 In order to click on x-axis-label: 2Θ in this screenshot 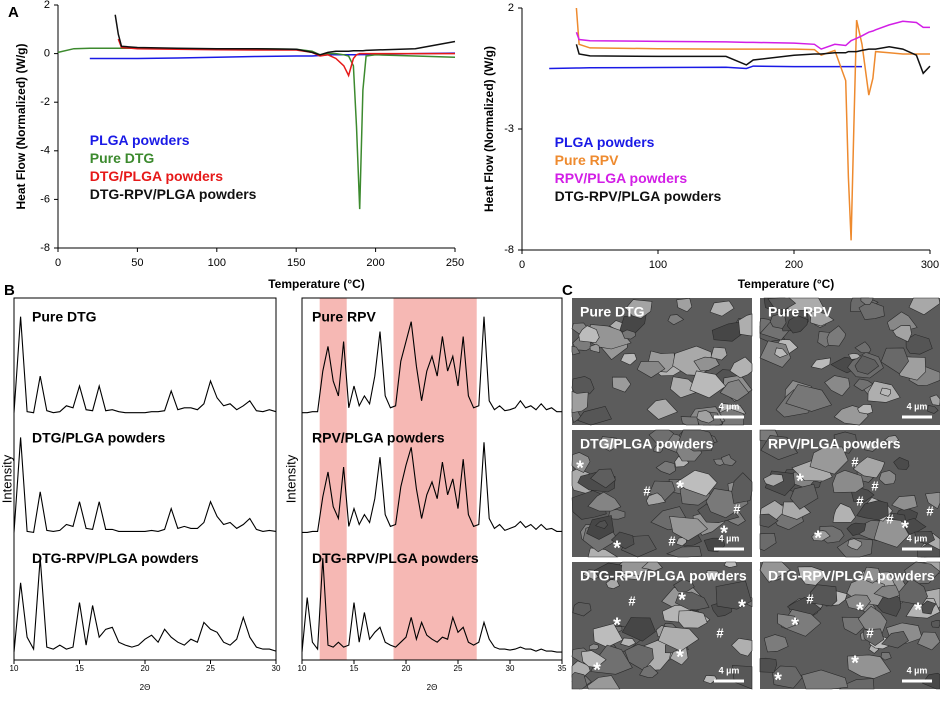, I will do `click(145, 687)`.